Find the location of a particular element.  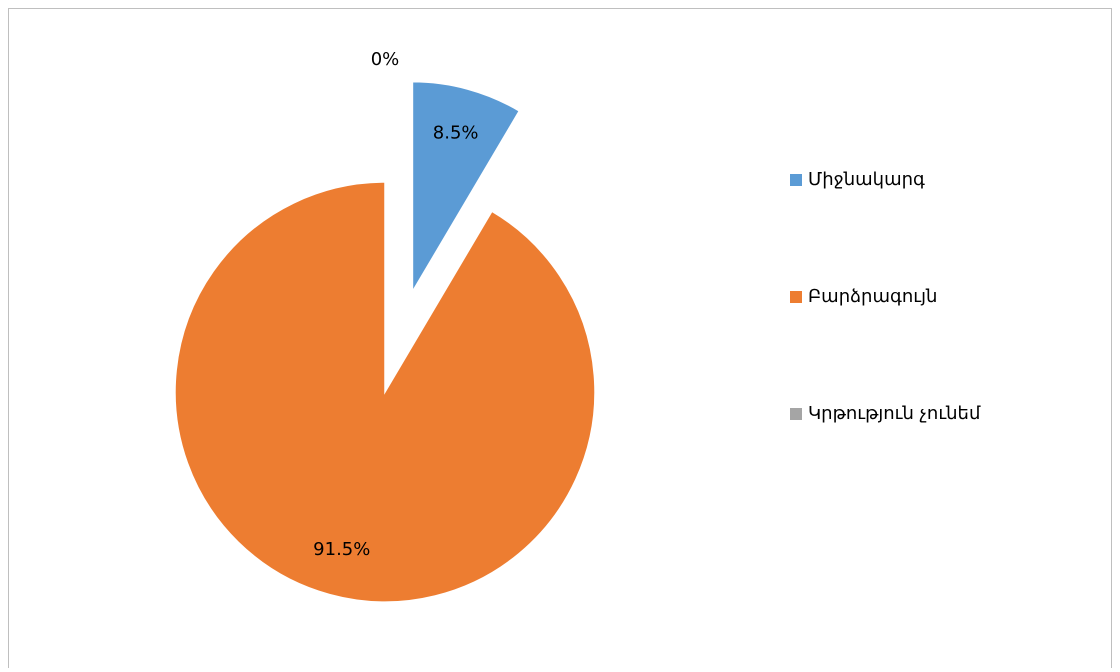

legend-label: Միջնակարգ is located at coordinates (866, 179).